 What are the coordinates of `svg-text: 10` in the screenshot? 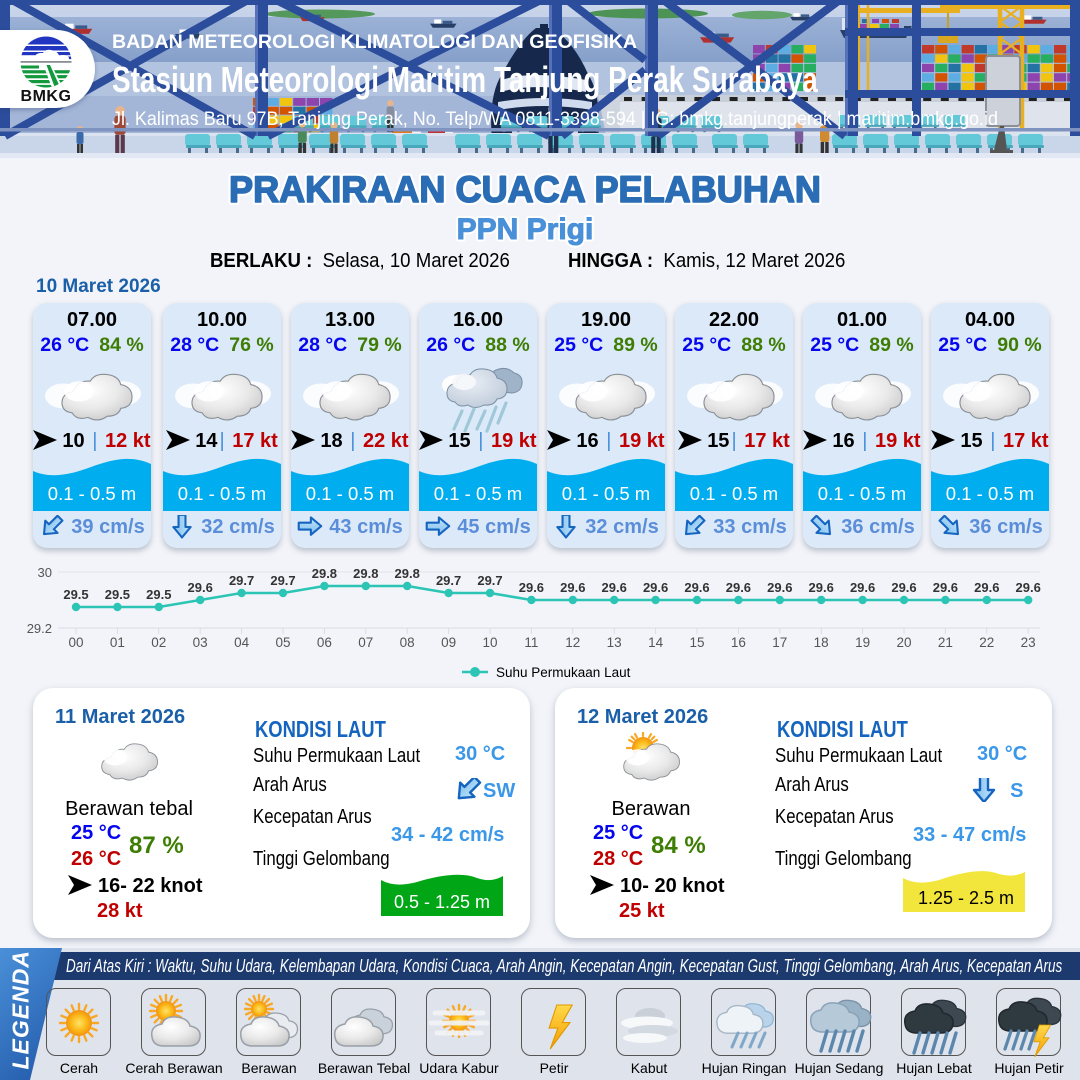 It's located at (489, 642).